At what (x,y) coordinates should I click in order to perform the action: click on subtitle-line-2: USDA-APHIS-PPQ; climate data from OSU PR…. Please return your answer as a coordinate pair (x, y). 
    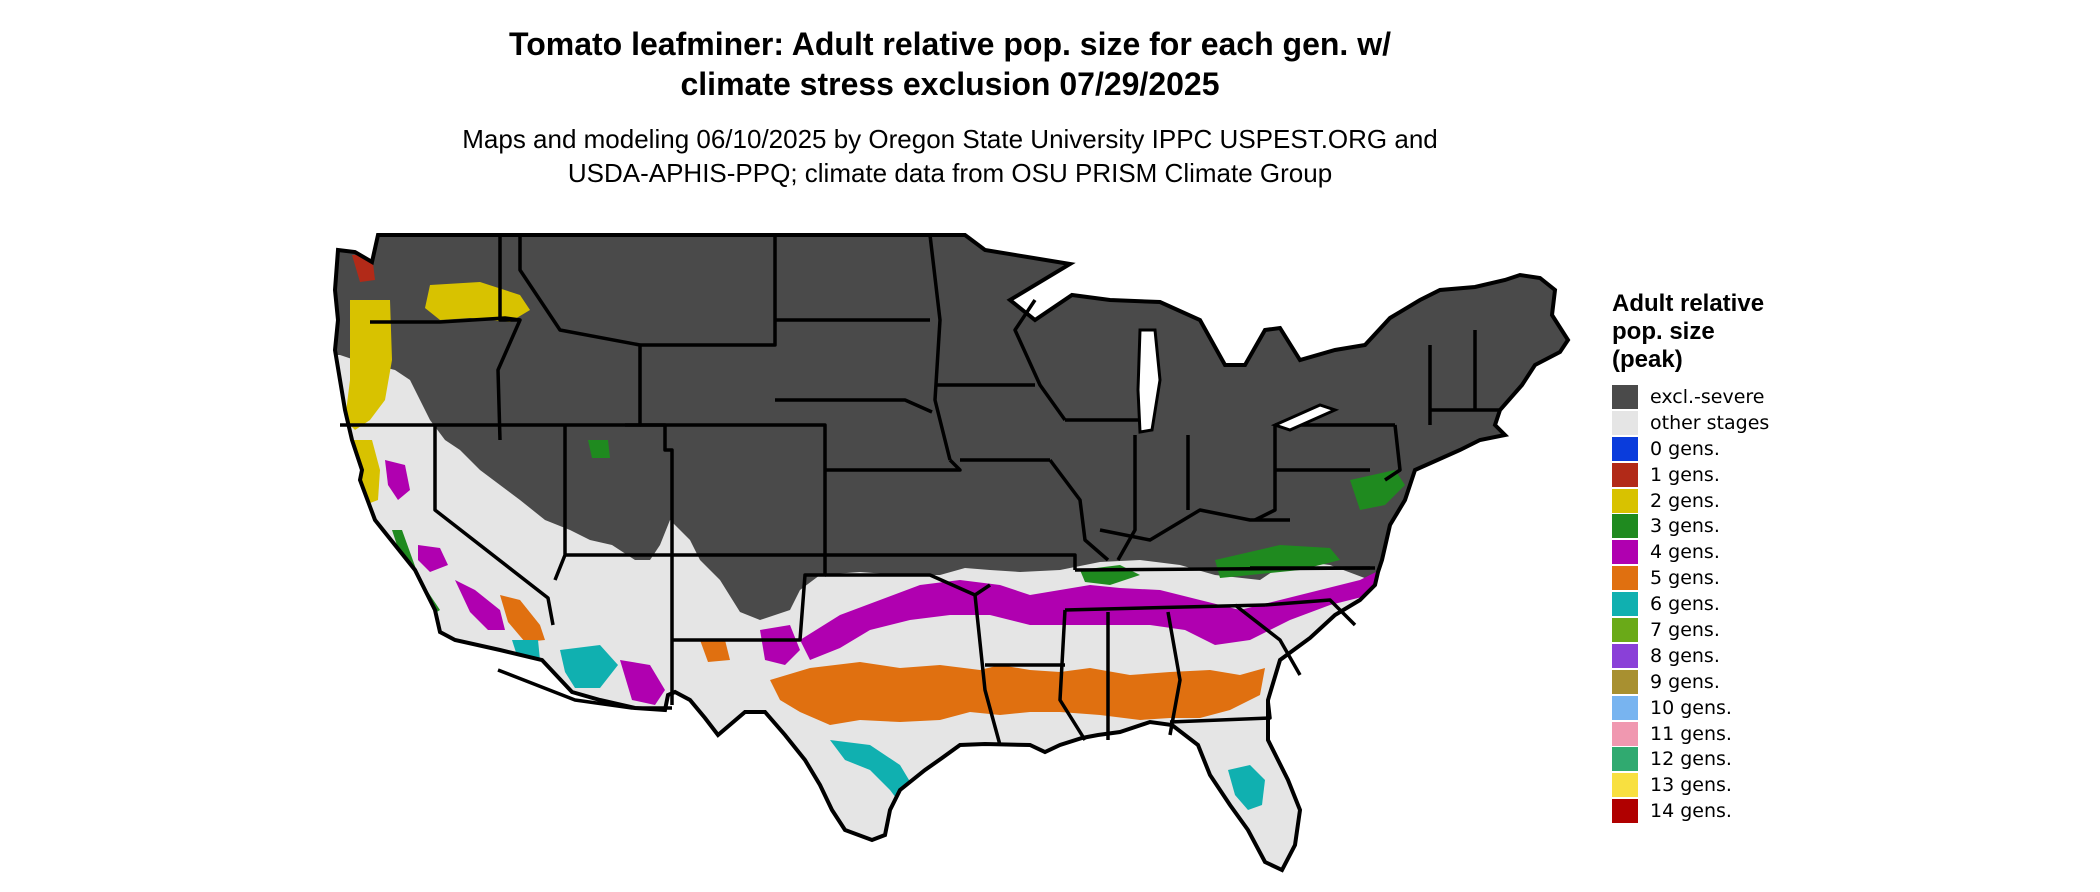
    Looking at the image, I should click on (950, 173).